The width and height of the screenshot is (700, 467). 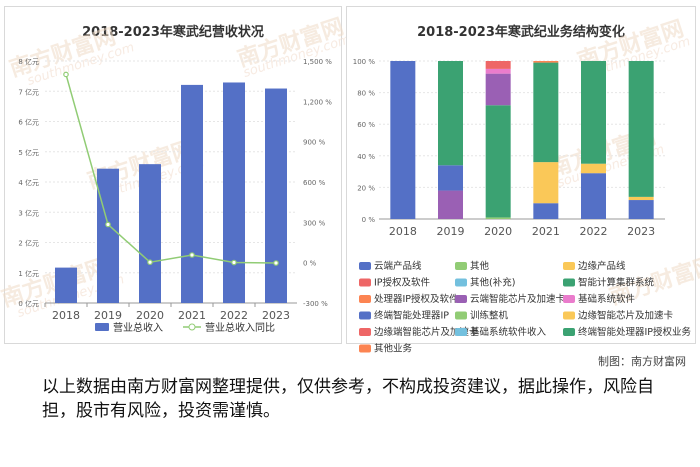 I want to click on yoy-line, so click(x=171, y=169).